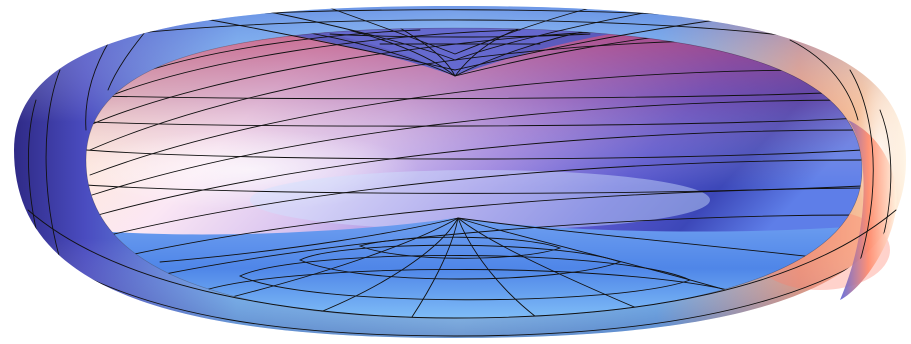 Image resolution: width=911 pixels, height=344 pixels. I want to click on right-band, so click(868, 210).